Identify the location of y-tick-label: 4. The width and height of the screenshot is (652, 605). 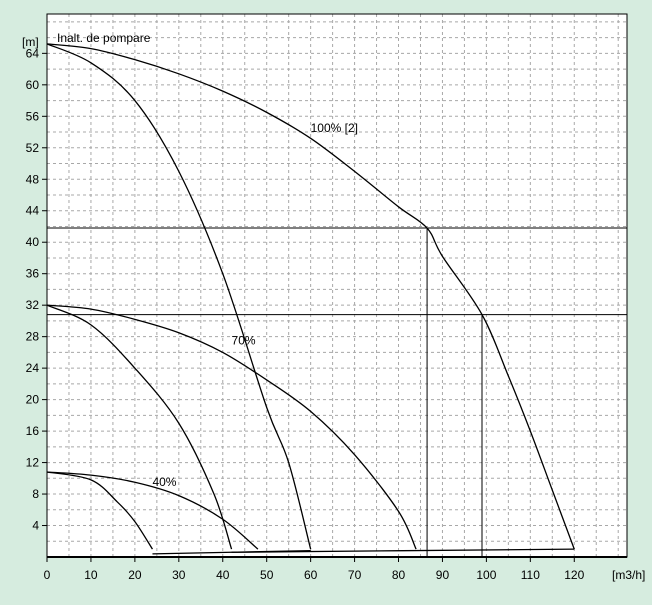
(35, 526).